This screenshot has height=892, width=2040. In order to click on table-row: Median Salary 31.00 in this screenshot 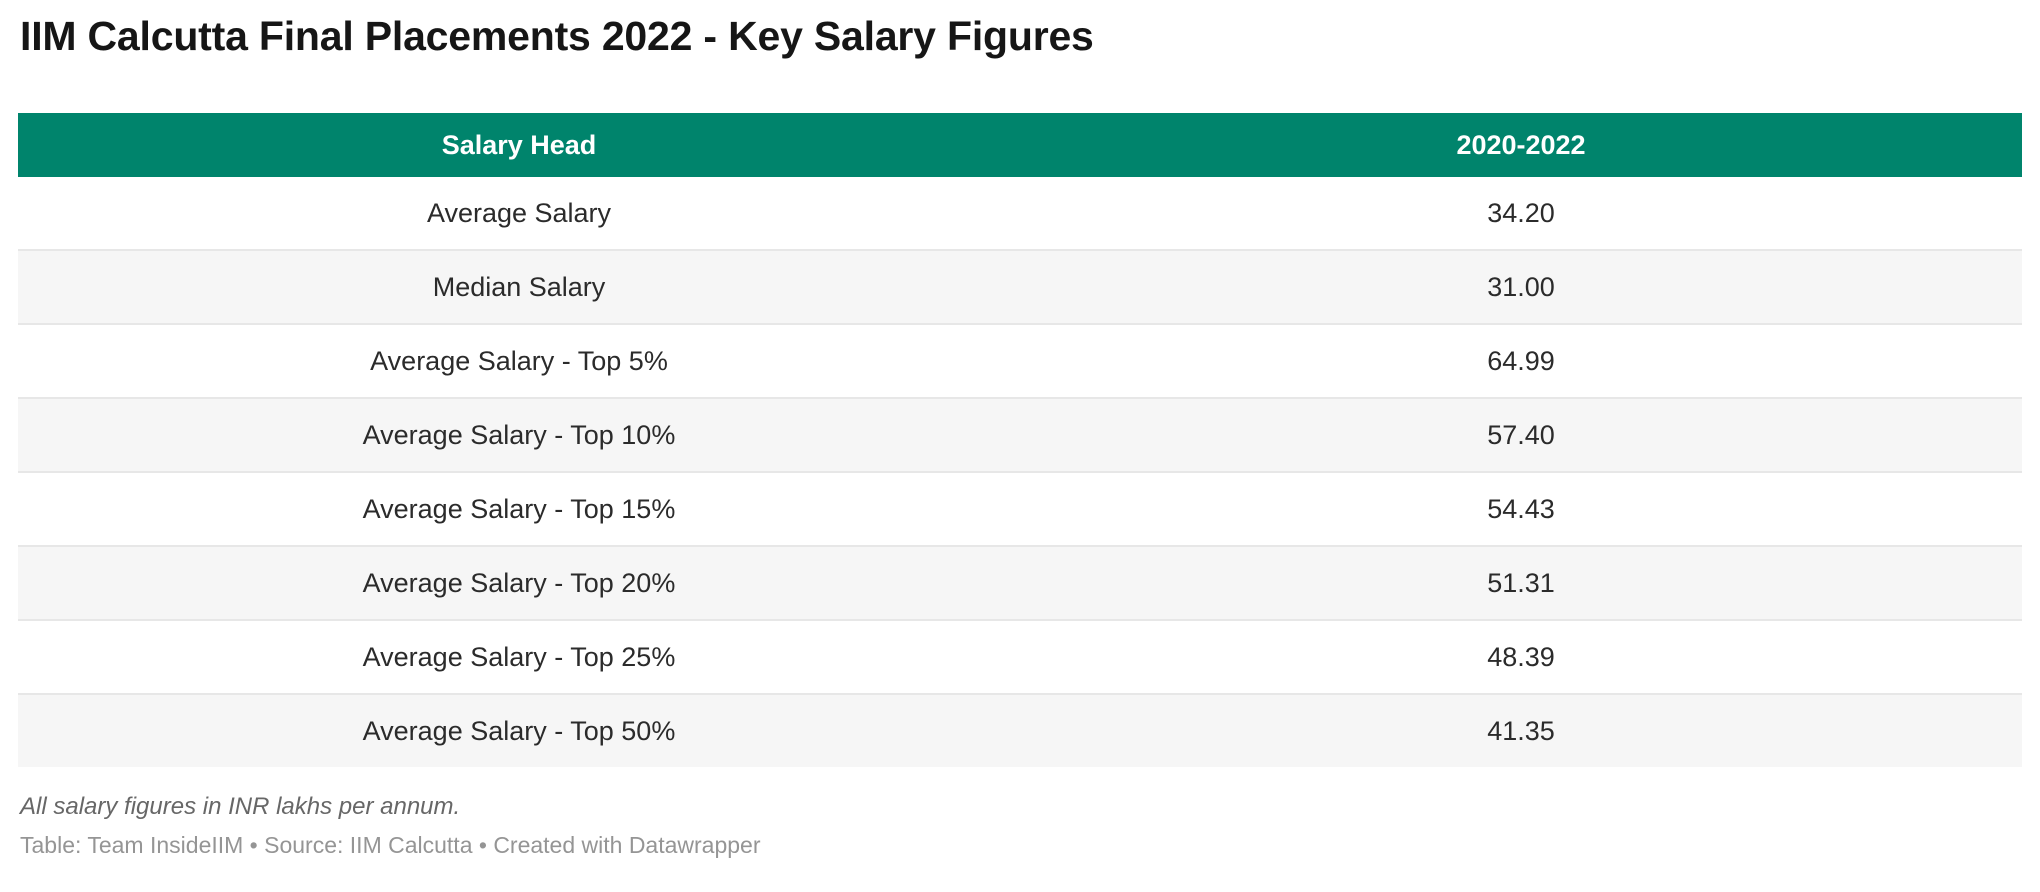, I will do `click(1020, 287)`.